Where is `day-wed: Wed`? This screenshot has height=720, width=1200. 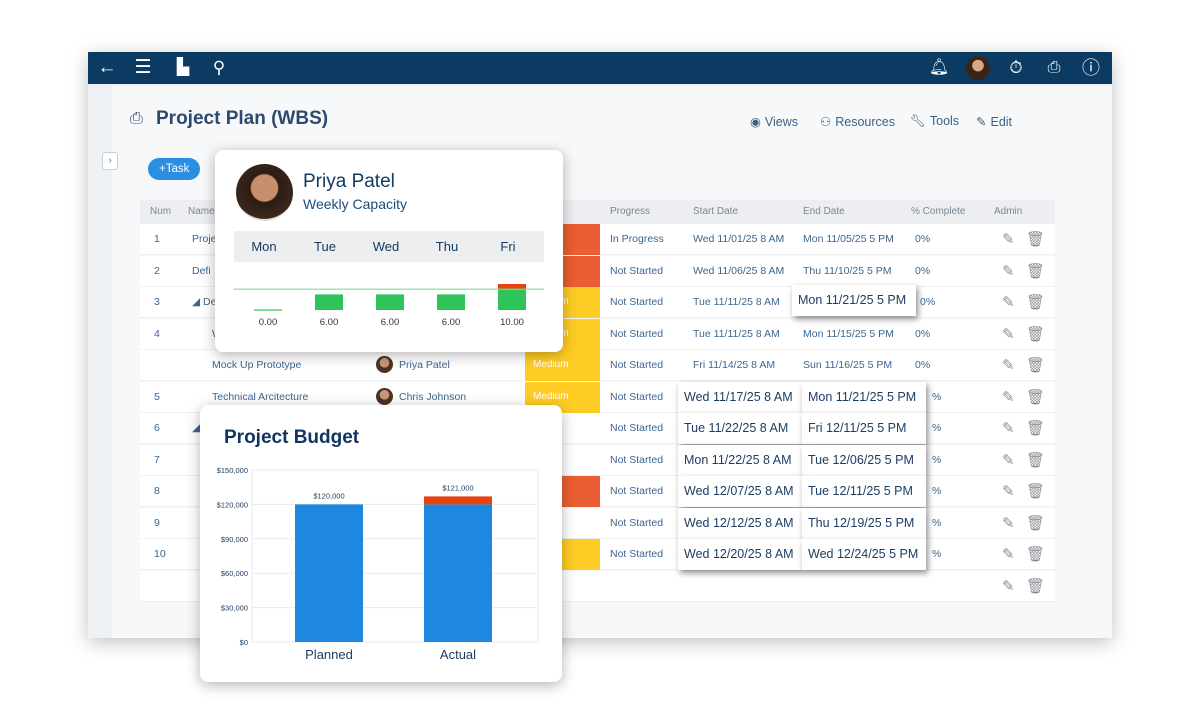
day-wed: Wed is located at coordinates (386, 246).